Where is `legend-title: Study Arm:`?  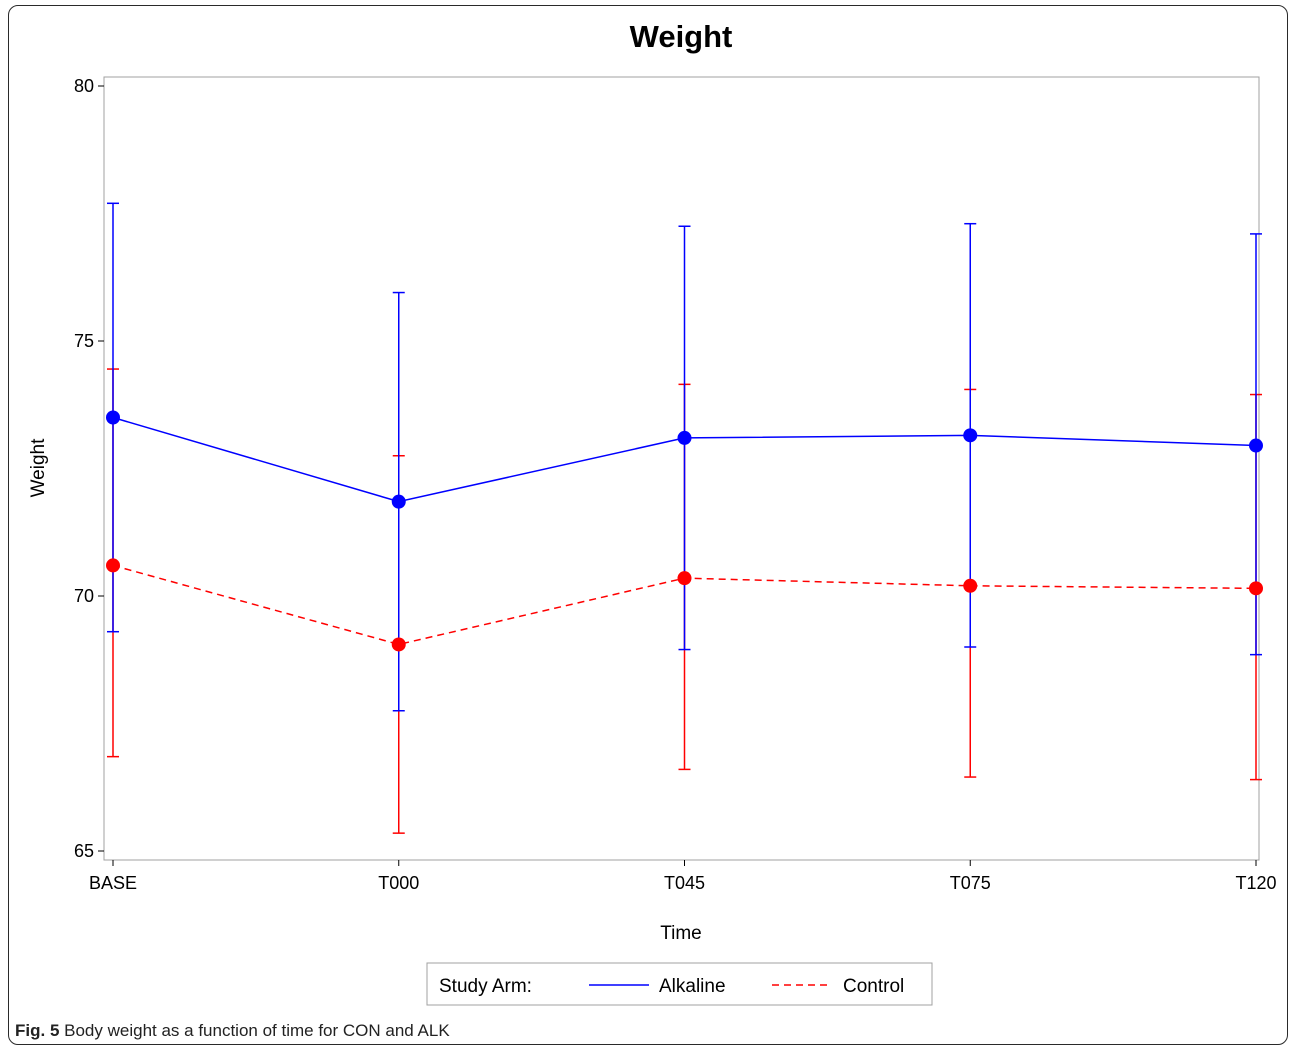 legend-title: Study Arm: is located at coordinates (485, 986).